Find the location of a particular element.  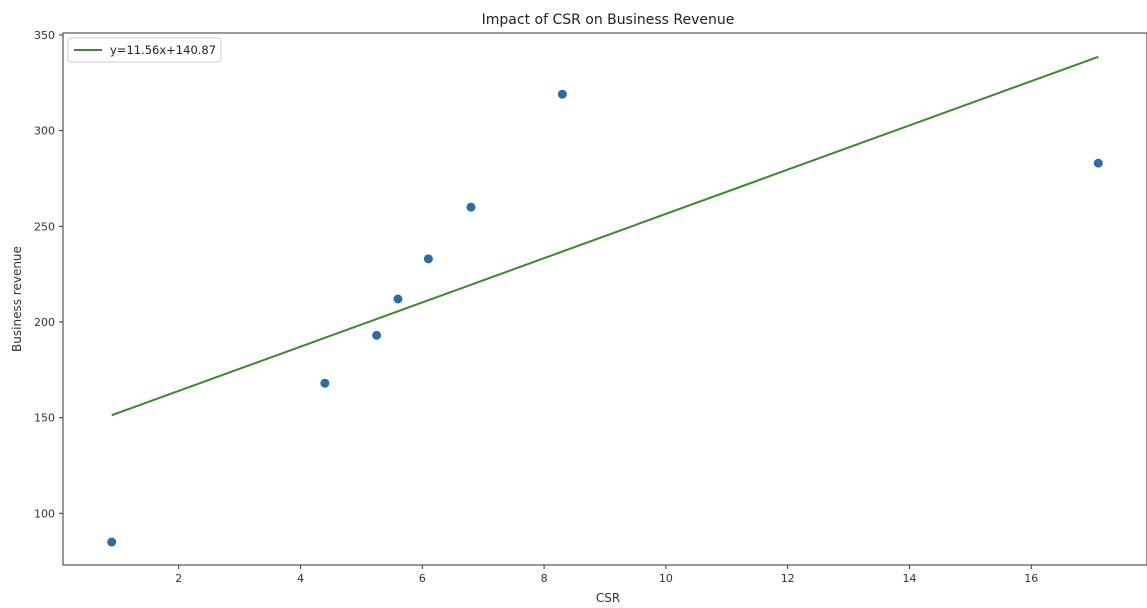

y-tick-label: 150 is located at coordinates (44, 418).